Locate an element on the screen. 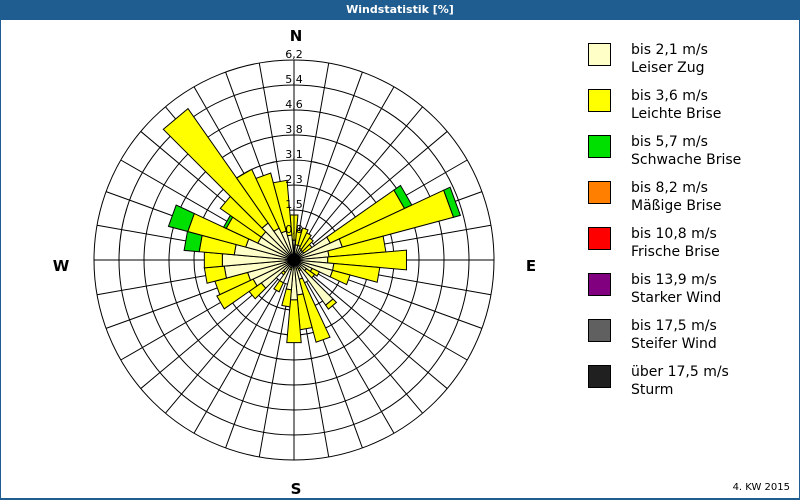 This screenshot has height=500, width=800. ring-label: 1,5 is located at coordinates (294, 204).